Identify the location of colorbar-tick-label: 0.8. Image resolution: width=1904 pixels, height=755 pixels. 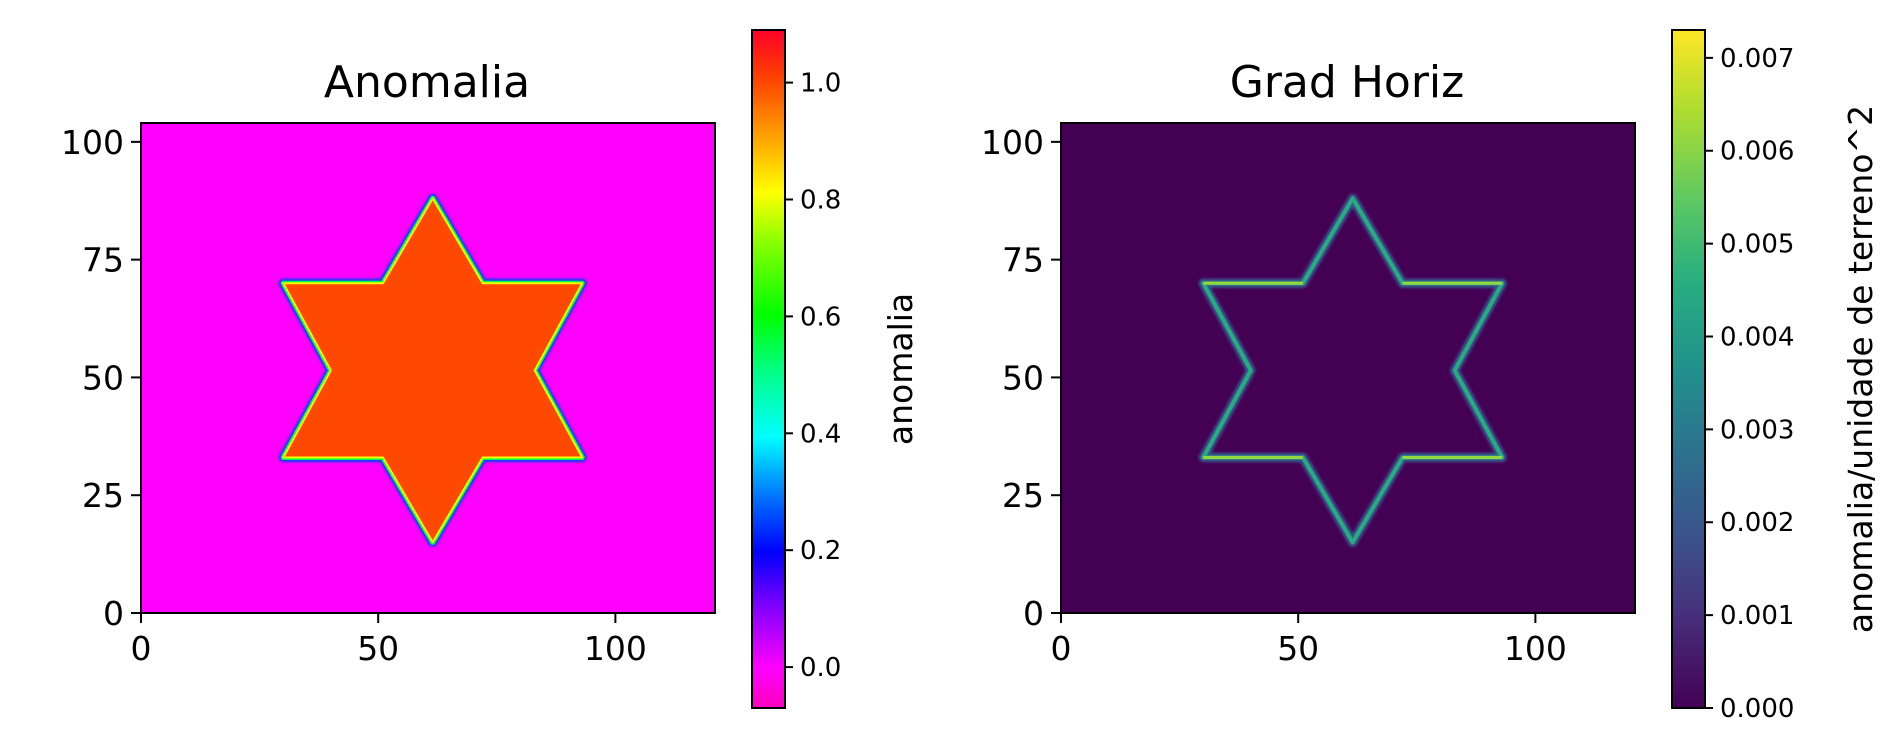
(820, 201).